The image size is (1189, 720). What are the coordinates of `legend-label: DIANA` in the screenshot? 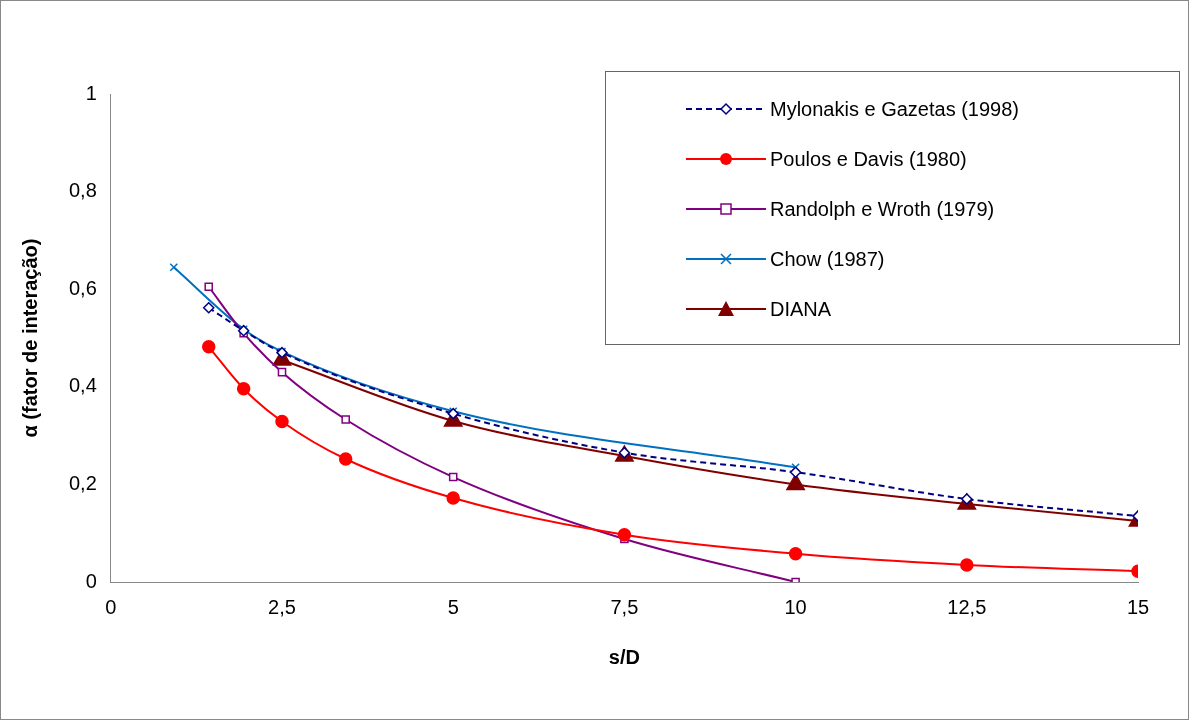 It's located at (801, 309).